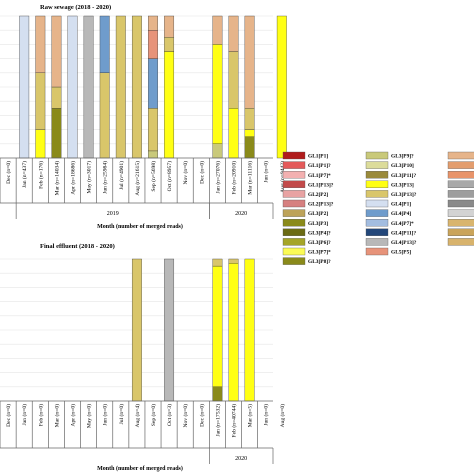 The image size is (474, 474). Describe the element at coordinates (234, 178) in the screenshot. I see `x-tick-label: Feb (n=20910)` at that location.